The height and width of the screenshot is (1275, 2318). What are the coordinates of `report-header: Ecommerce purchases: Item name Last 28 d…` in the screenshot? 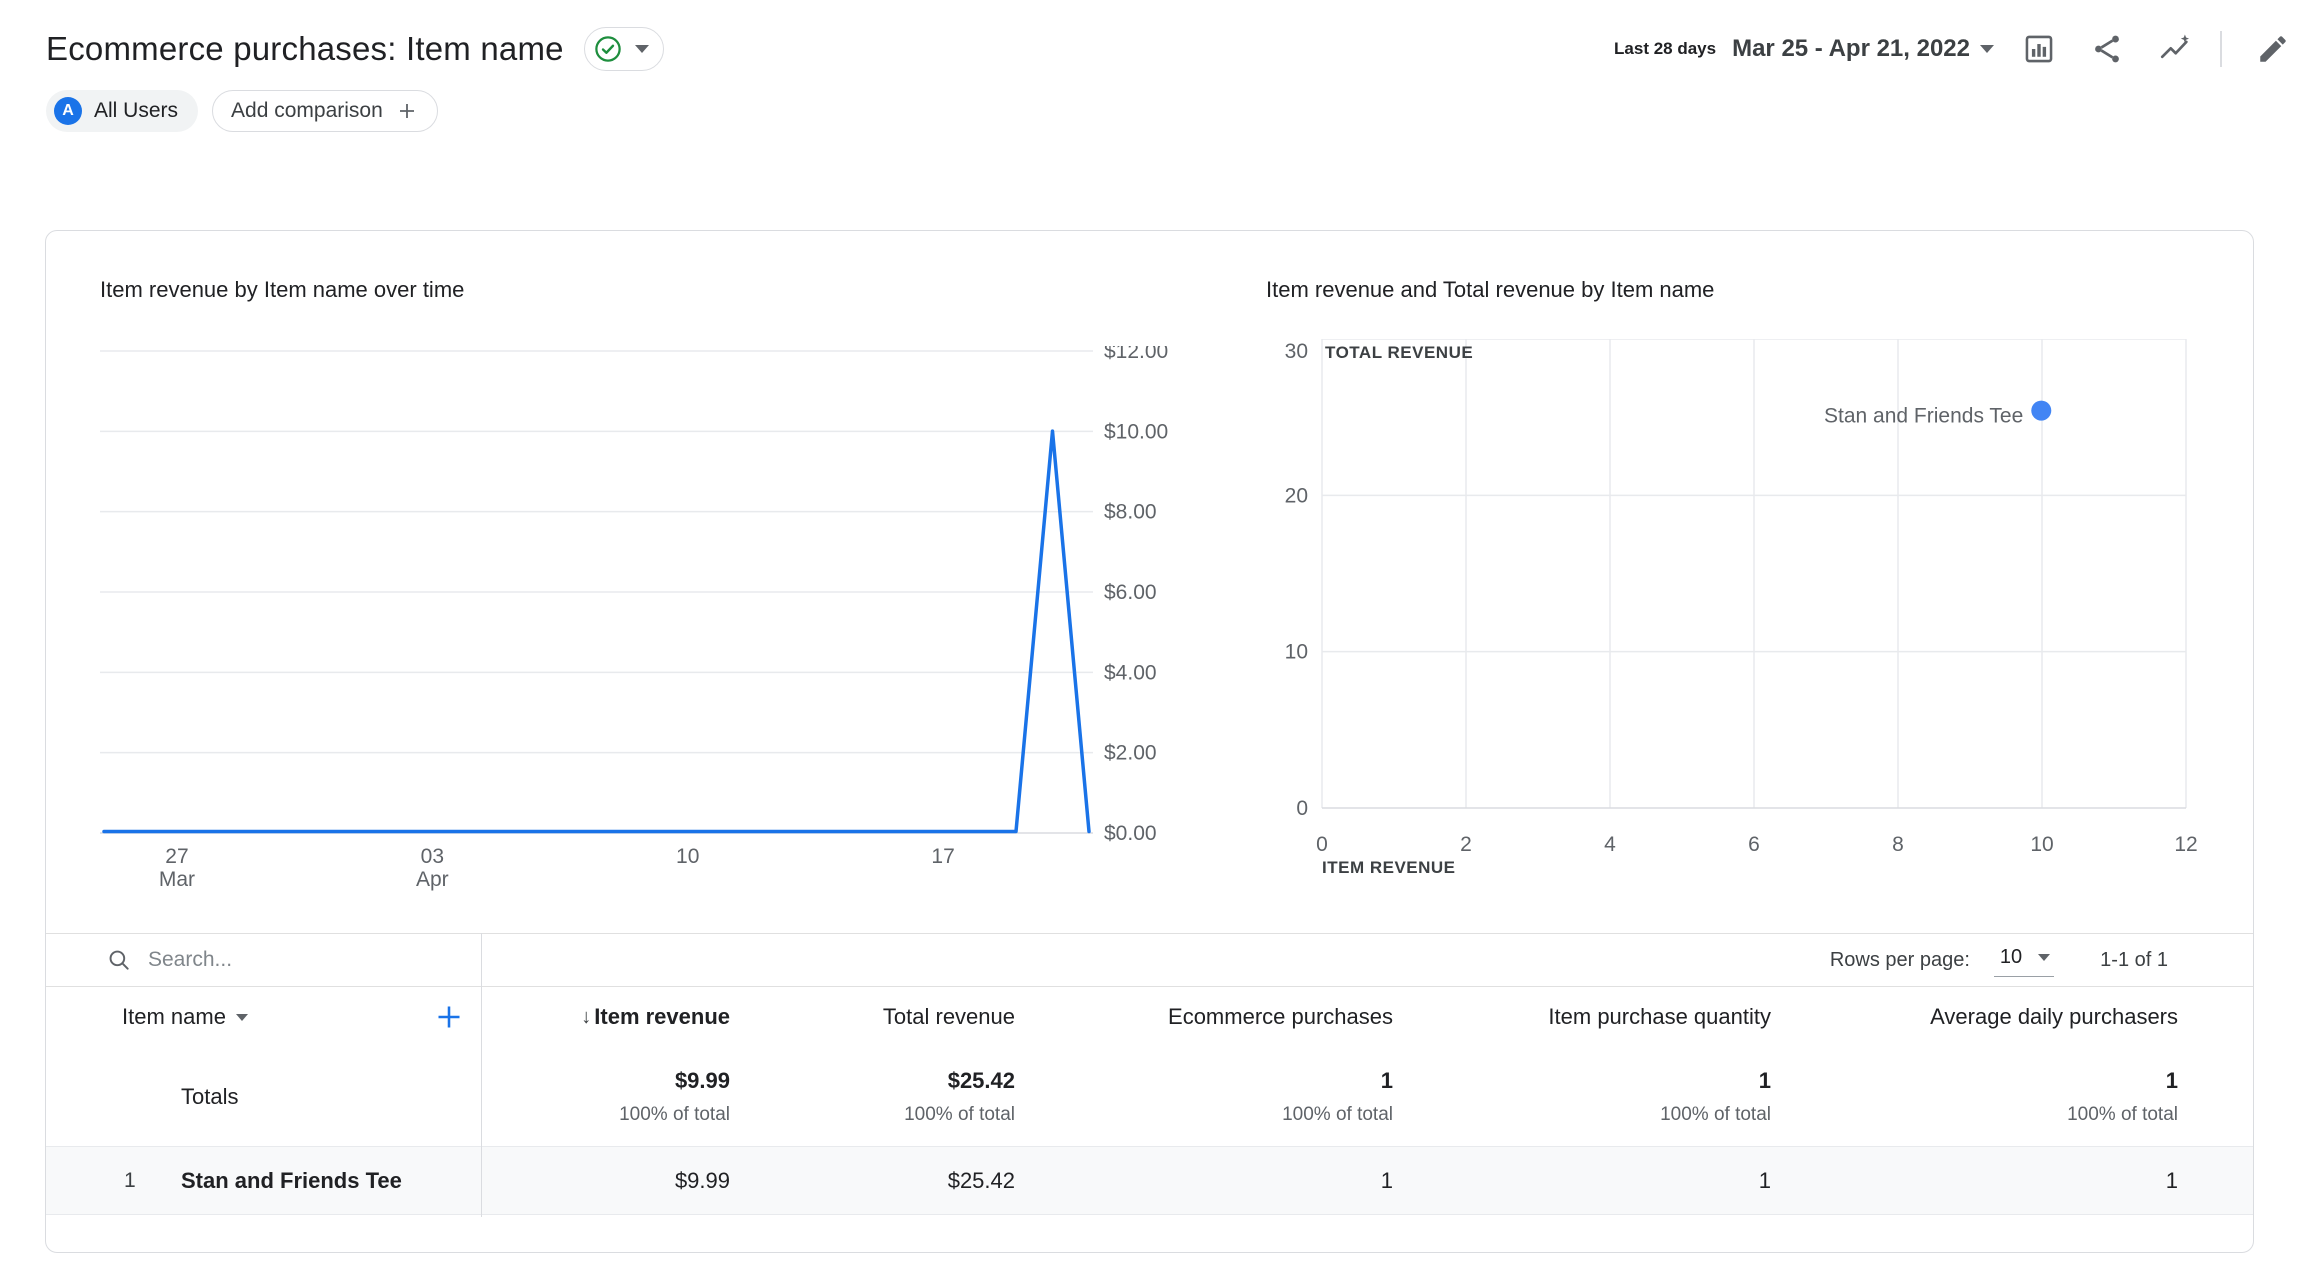 It's located at (1159, 36).